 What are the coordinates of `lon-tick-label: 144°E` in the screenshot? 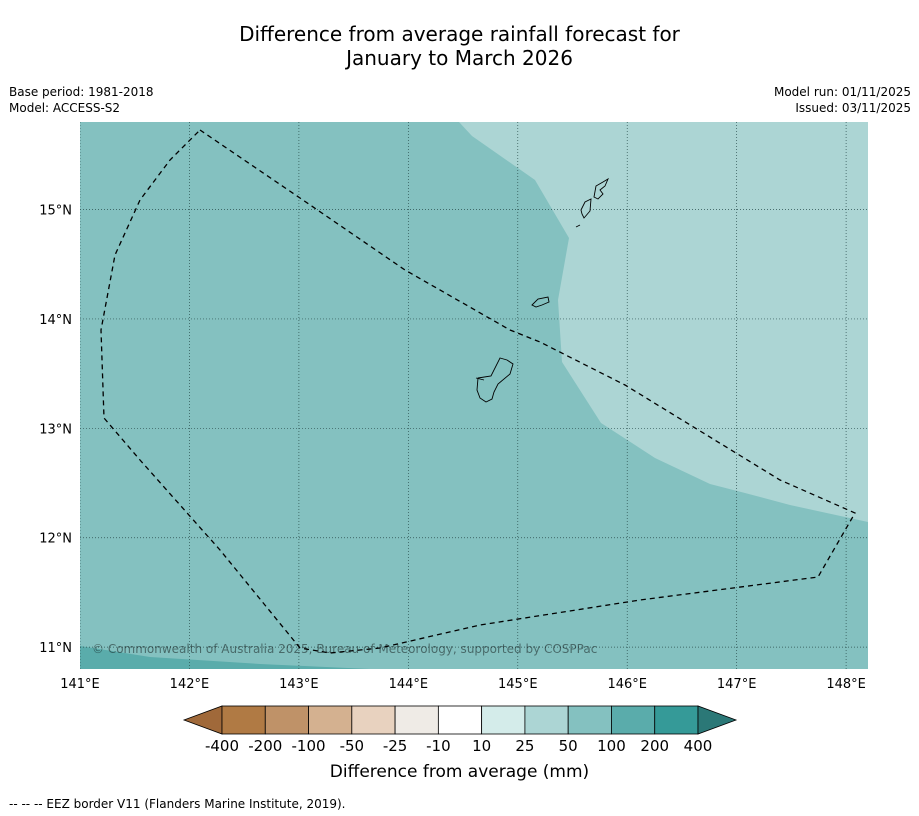 It's located at (409, 684).